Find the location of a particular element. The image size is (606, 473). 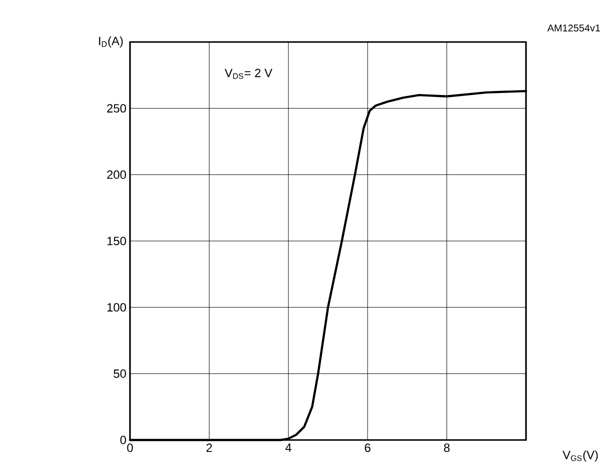

x-tick-label: 0 is located at coordinates (130, 448).